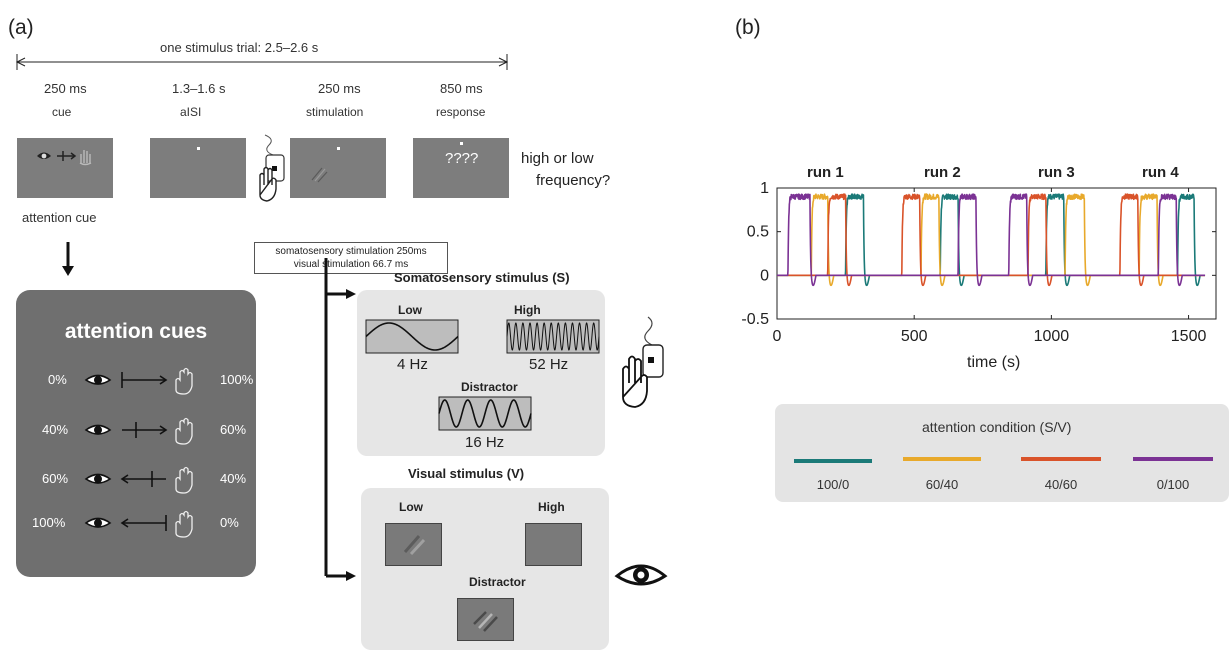 The width and height of the screenshot is (1231, 650). What do you see at coordinates (764, 275) in the screenshot?
I see `y-tick-label: 0` at bounding box center [764, 275].